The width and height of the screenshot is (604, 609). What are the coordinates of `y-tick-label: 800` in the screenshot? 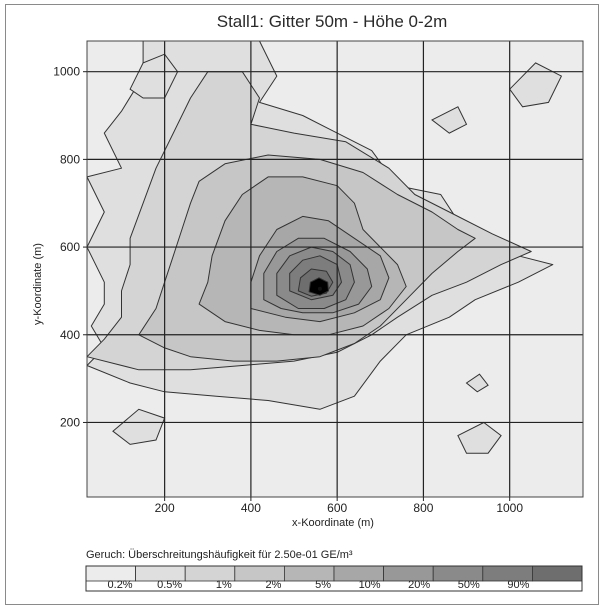 It's located at (70, 159).